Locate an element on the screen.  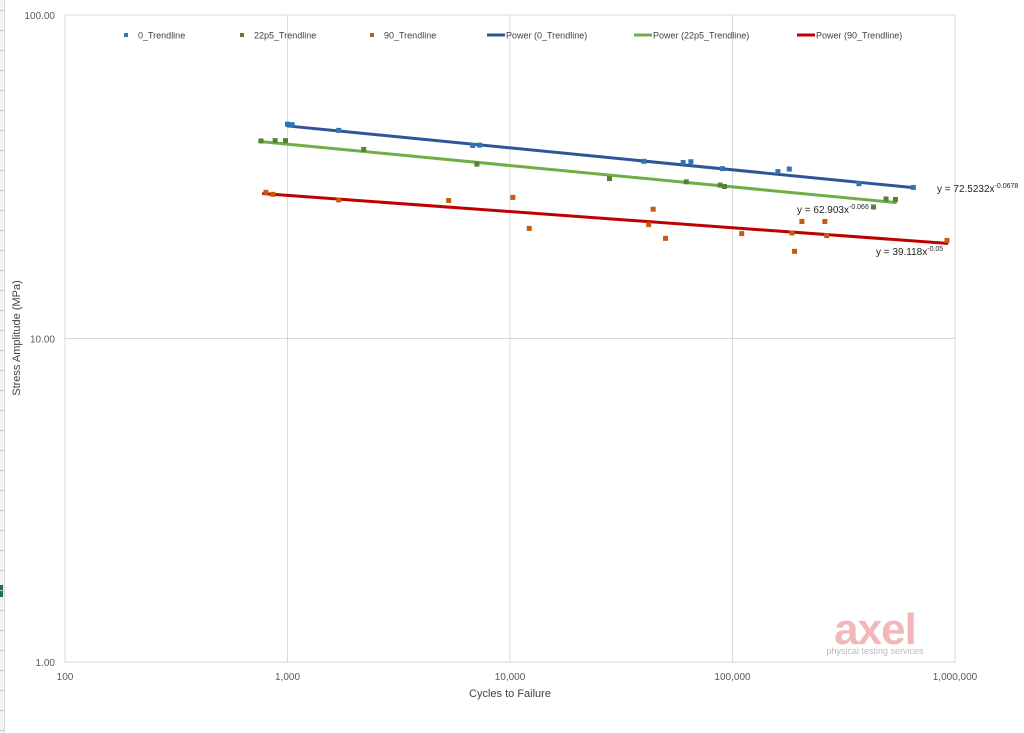
x-tick-label: 10,000 is located at coordinates (510, 677).